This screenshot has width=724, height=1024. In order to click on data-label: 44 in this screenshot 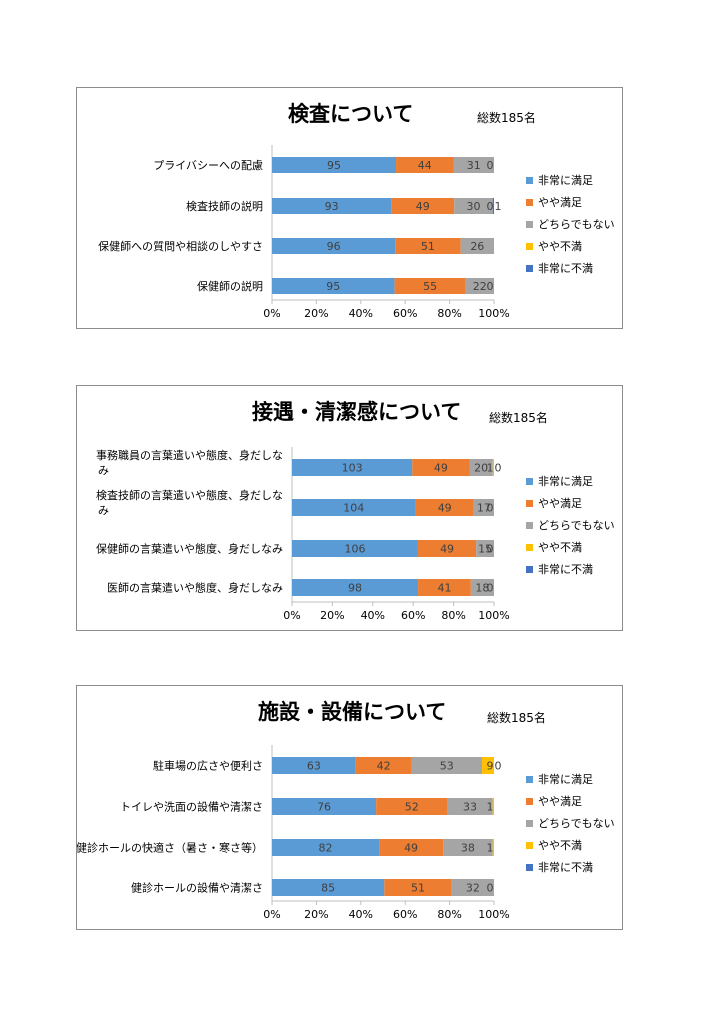, I will do `click(425, 165)`.